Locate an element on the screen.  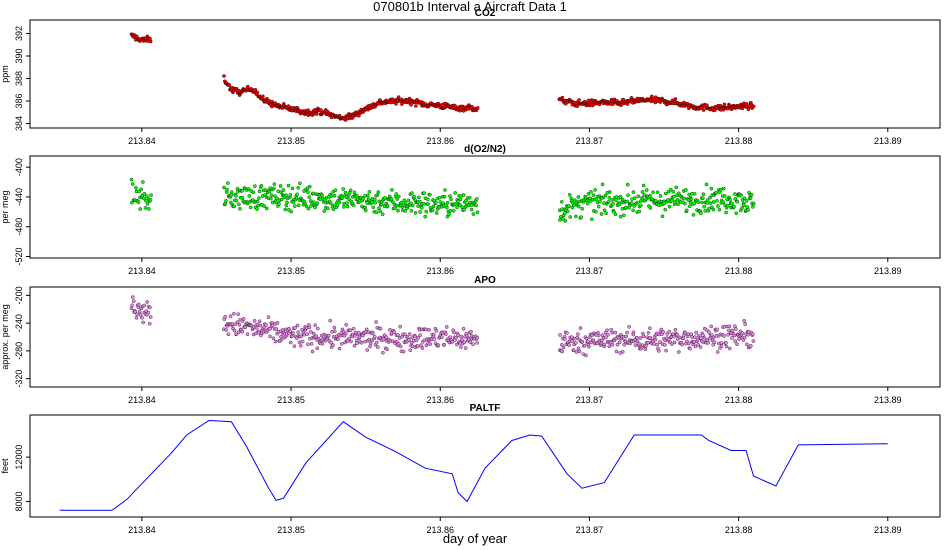
x-tick-label-apo: 213.84 is located at coordinates (142, 400).